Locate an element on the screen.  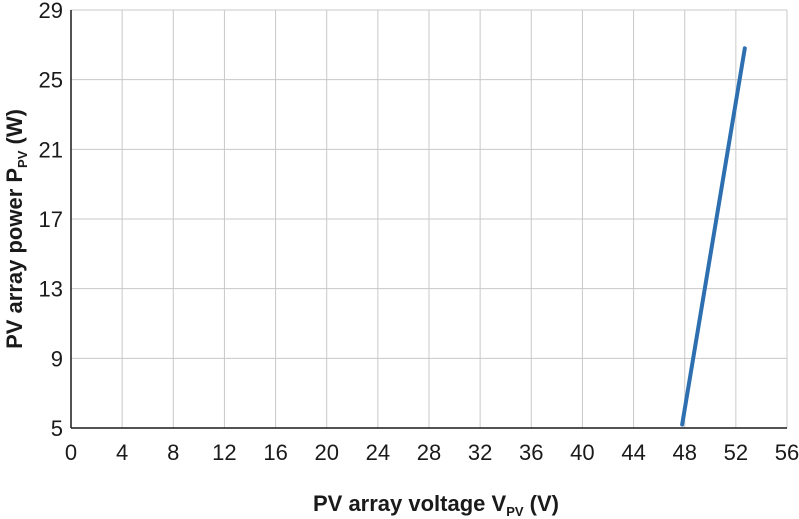
x-tick-label: 8 is located at coordinates (173, 452).